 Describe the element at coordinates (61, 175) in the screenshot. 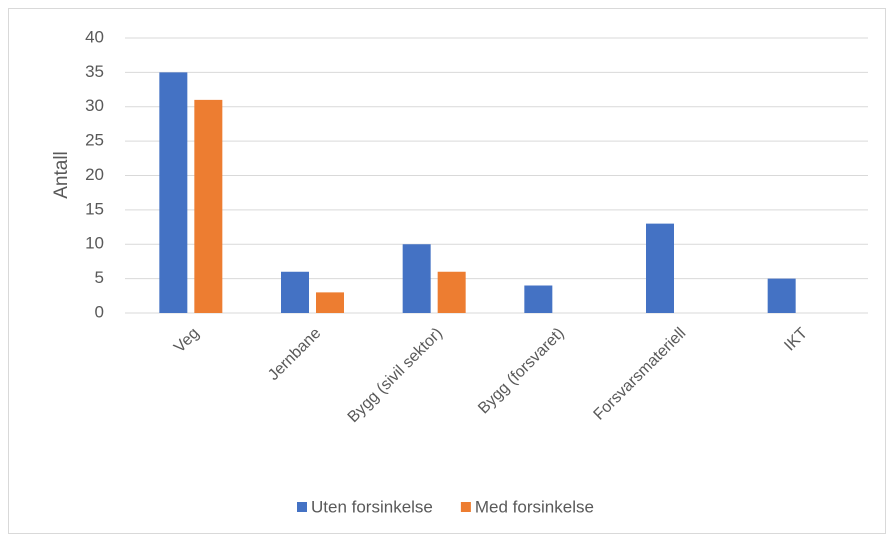

I see `y-axis-label: Antall` at that location.